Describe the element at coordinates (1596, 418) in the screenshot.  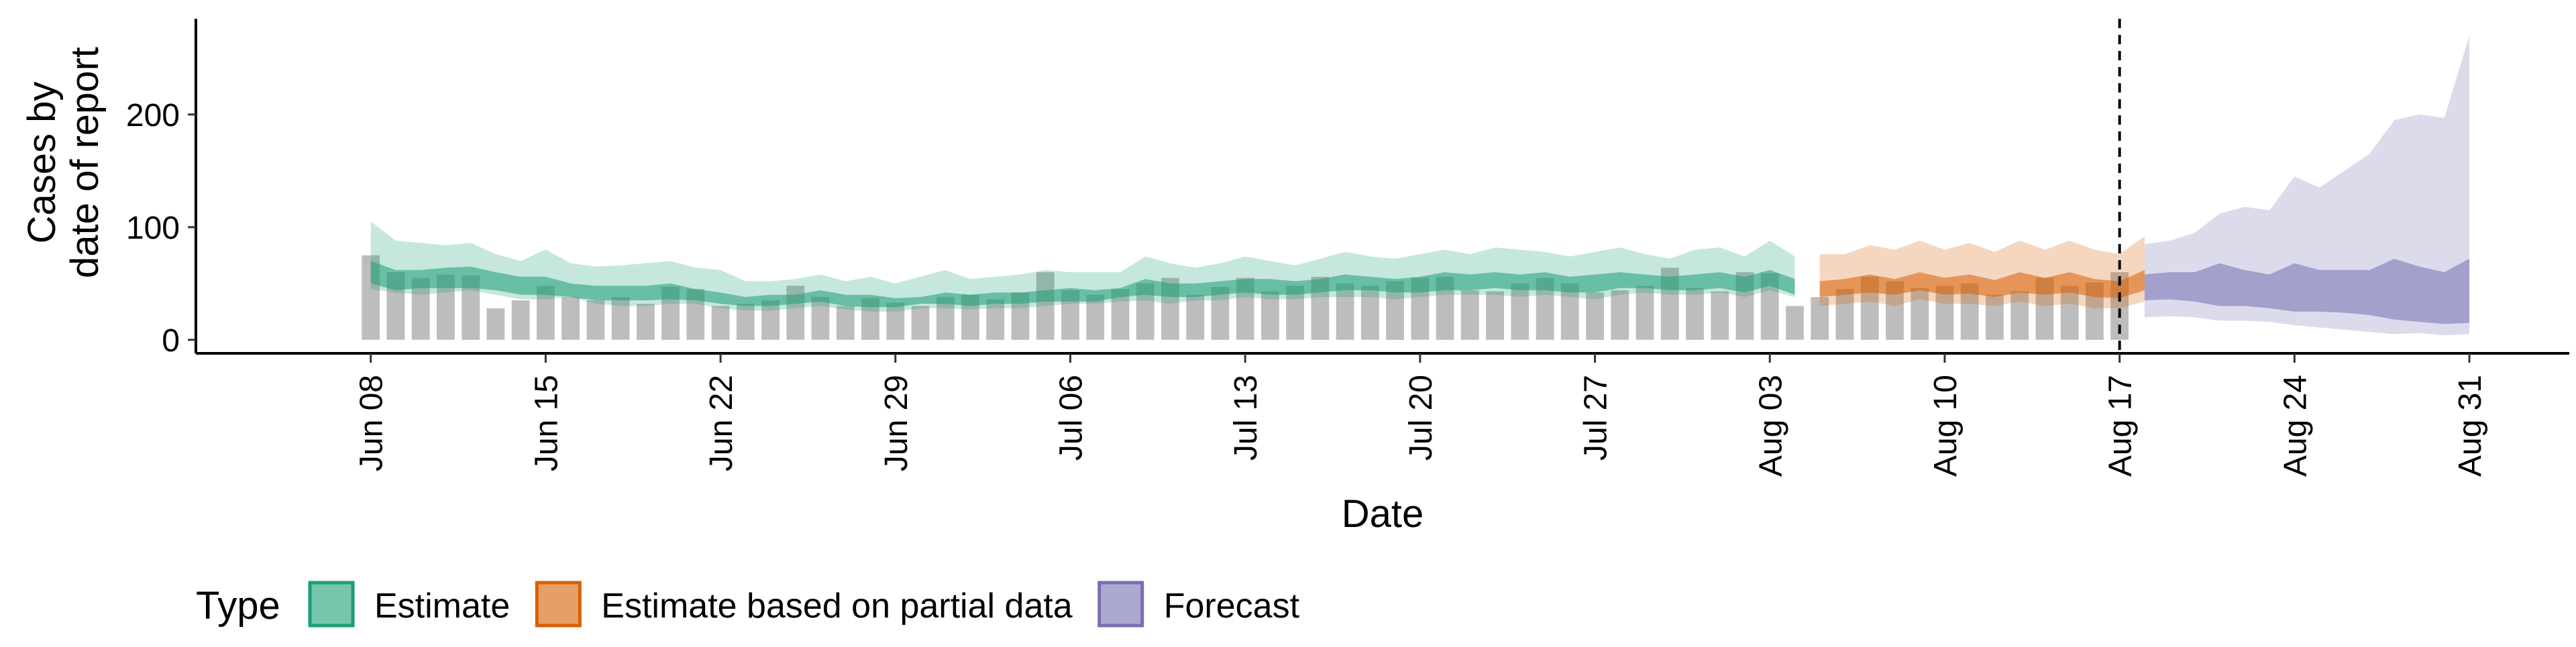
I see `x-tick-label: Jul 27` at that location.